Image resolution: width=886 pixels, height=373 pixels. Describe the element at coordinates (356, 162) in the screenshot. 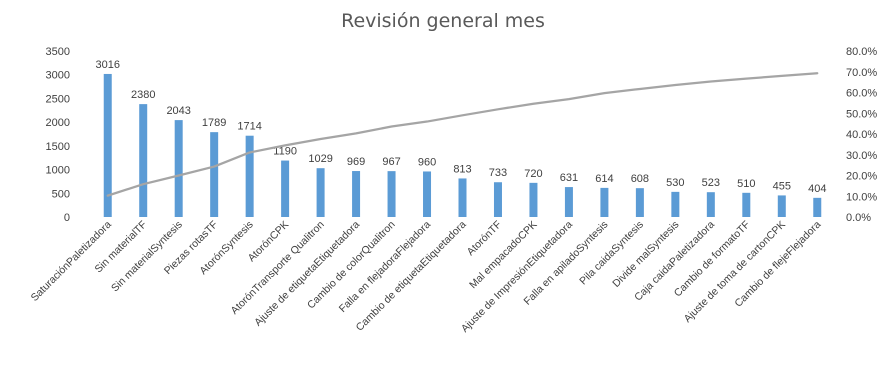

I see `data-label: 969` at that location.